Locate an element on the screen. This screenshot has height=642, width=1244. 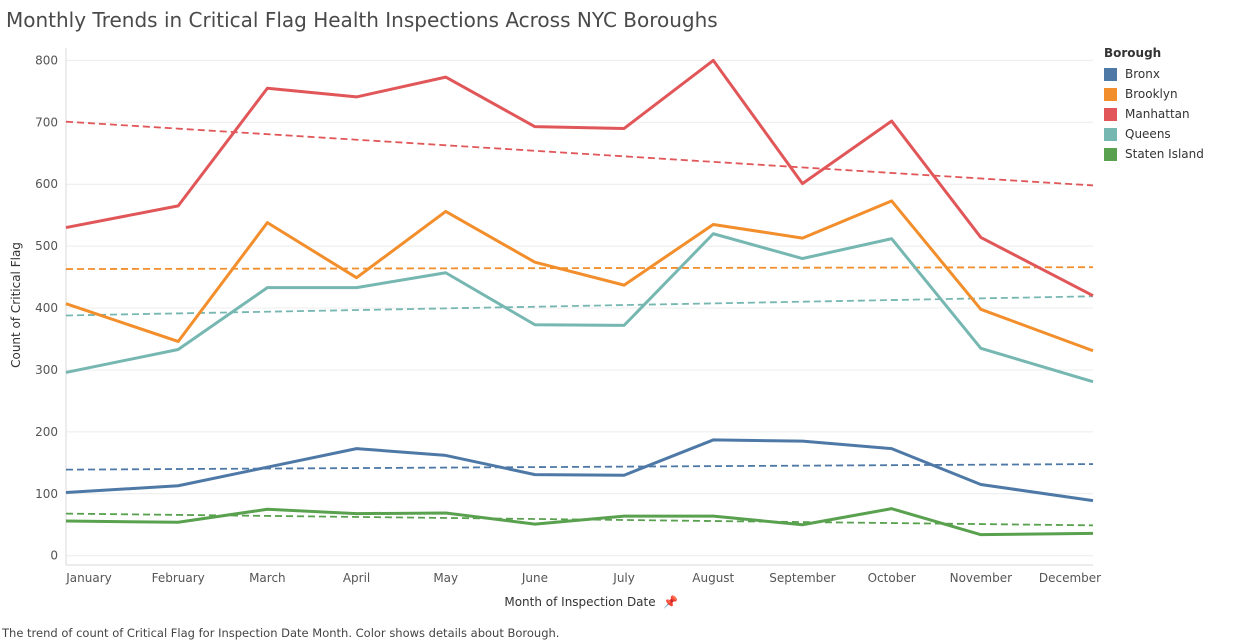
legend-label: Brooklyn is located at coordinates (1151, 94).